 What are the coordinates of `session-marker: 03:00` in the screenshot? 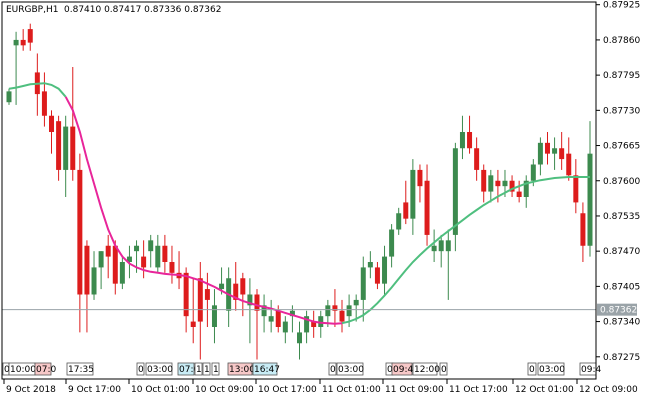 It's located at (551, 369).